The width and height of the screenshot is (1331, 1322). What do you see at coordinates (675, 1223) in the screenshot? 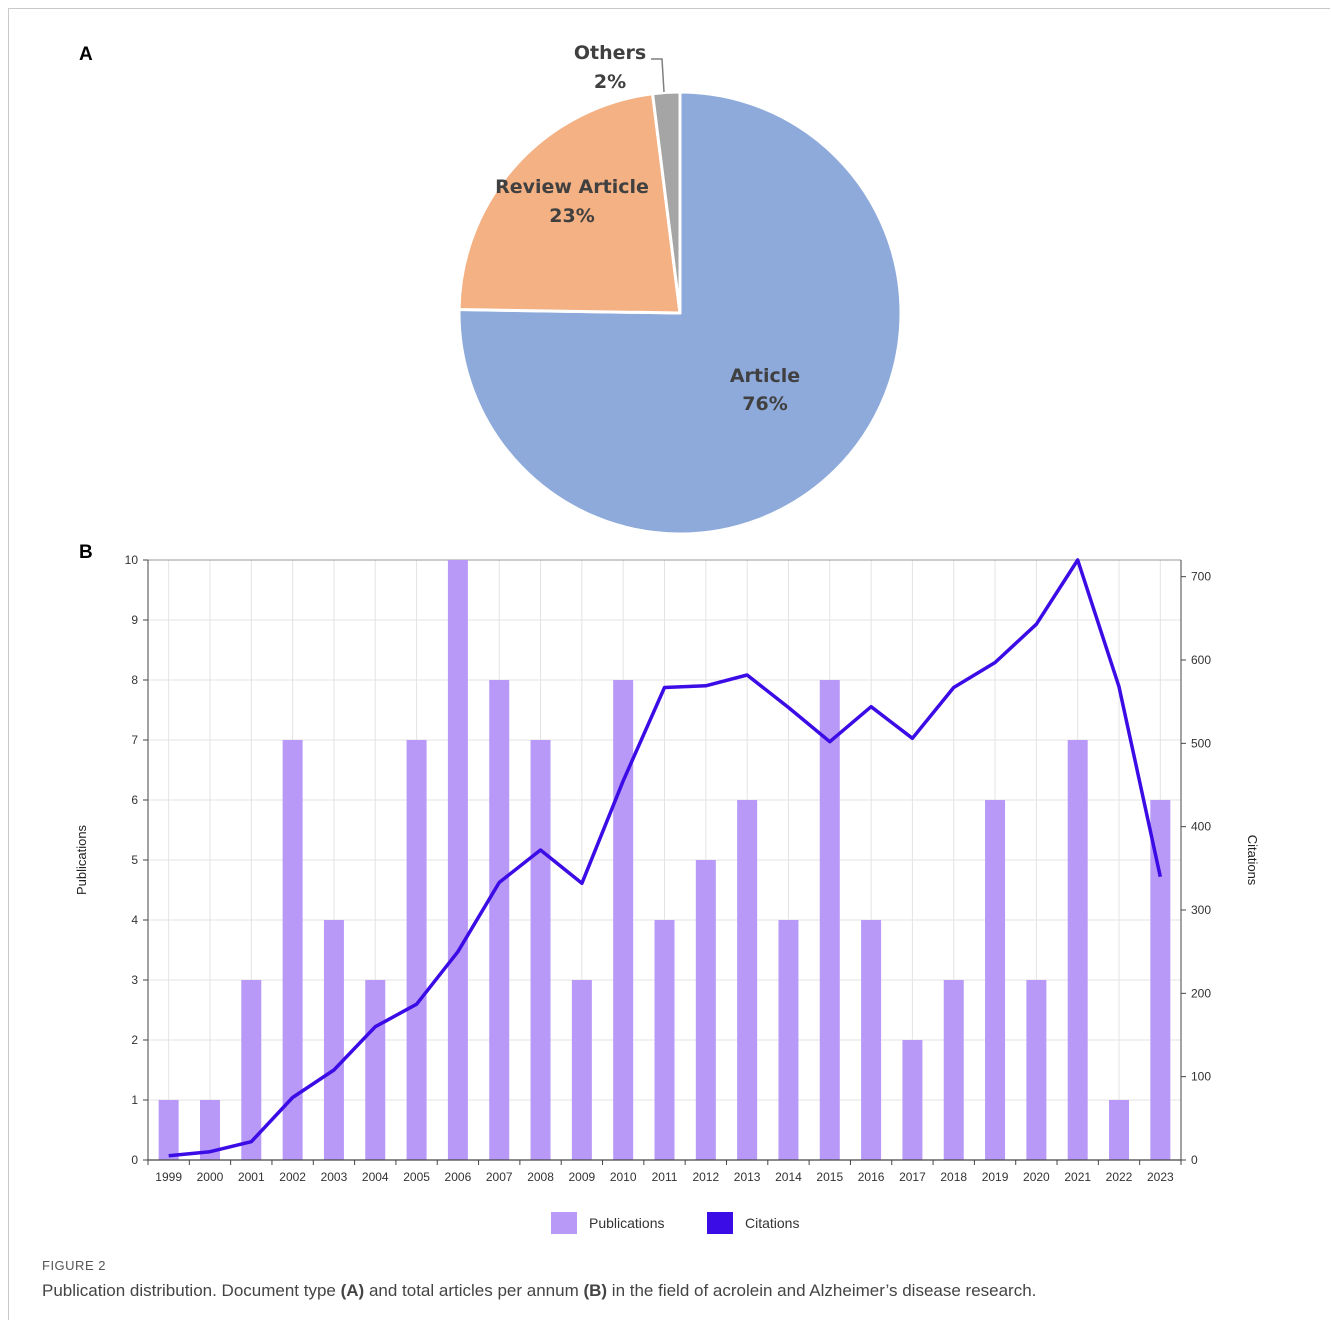
I see `chart-legend: Publications Citations` at bounding box center [675, 1223].